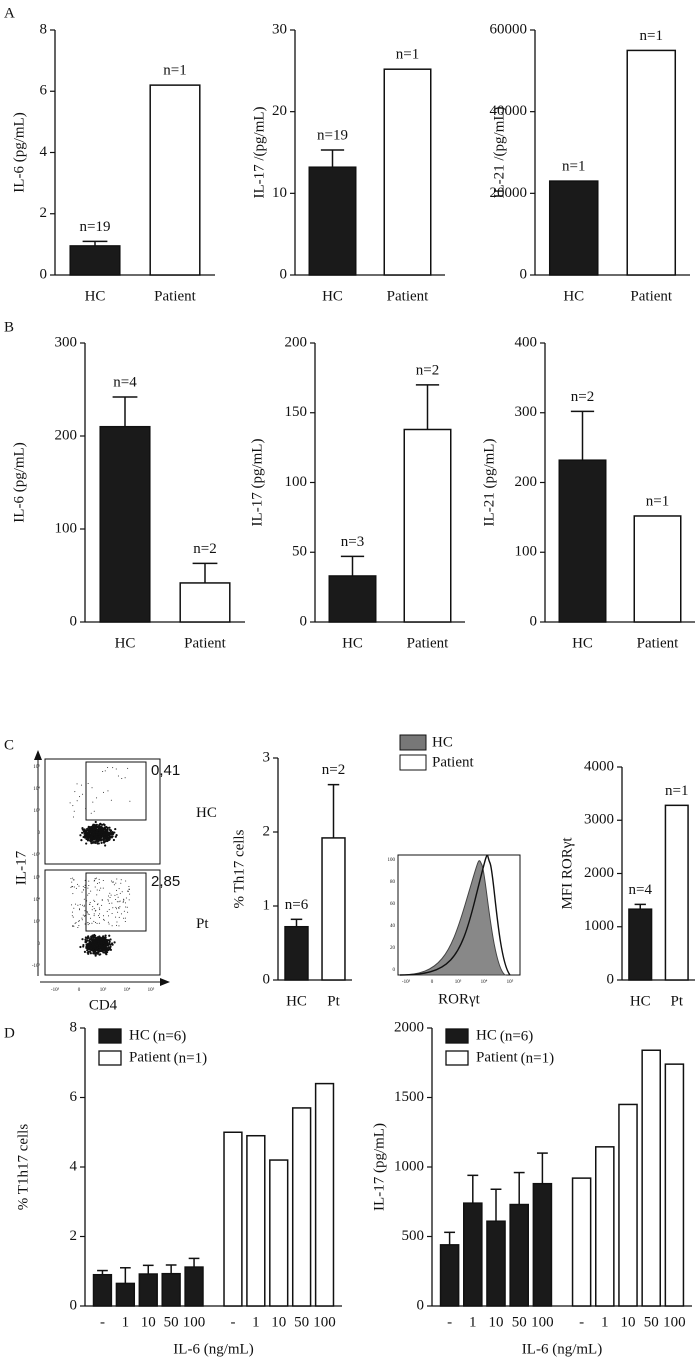 Image resolution: width=700 pixels, height=1364 pixels. Describe the element at coordinates (409, 1027) in the screenshot. I see `y-tick-label: 2000` at that location.